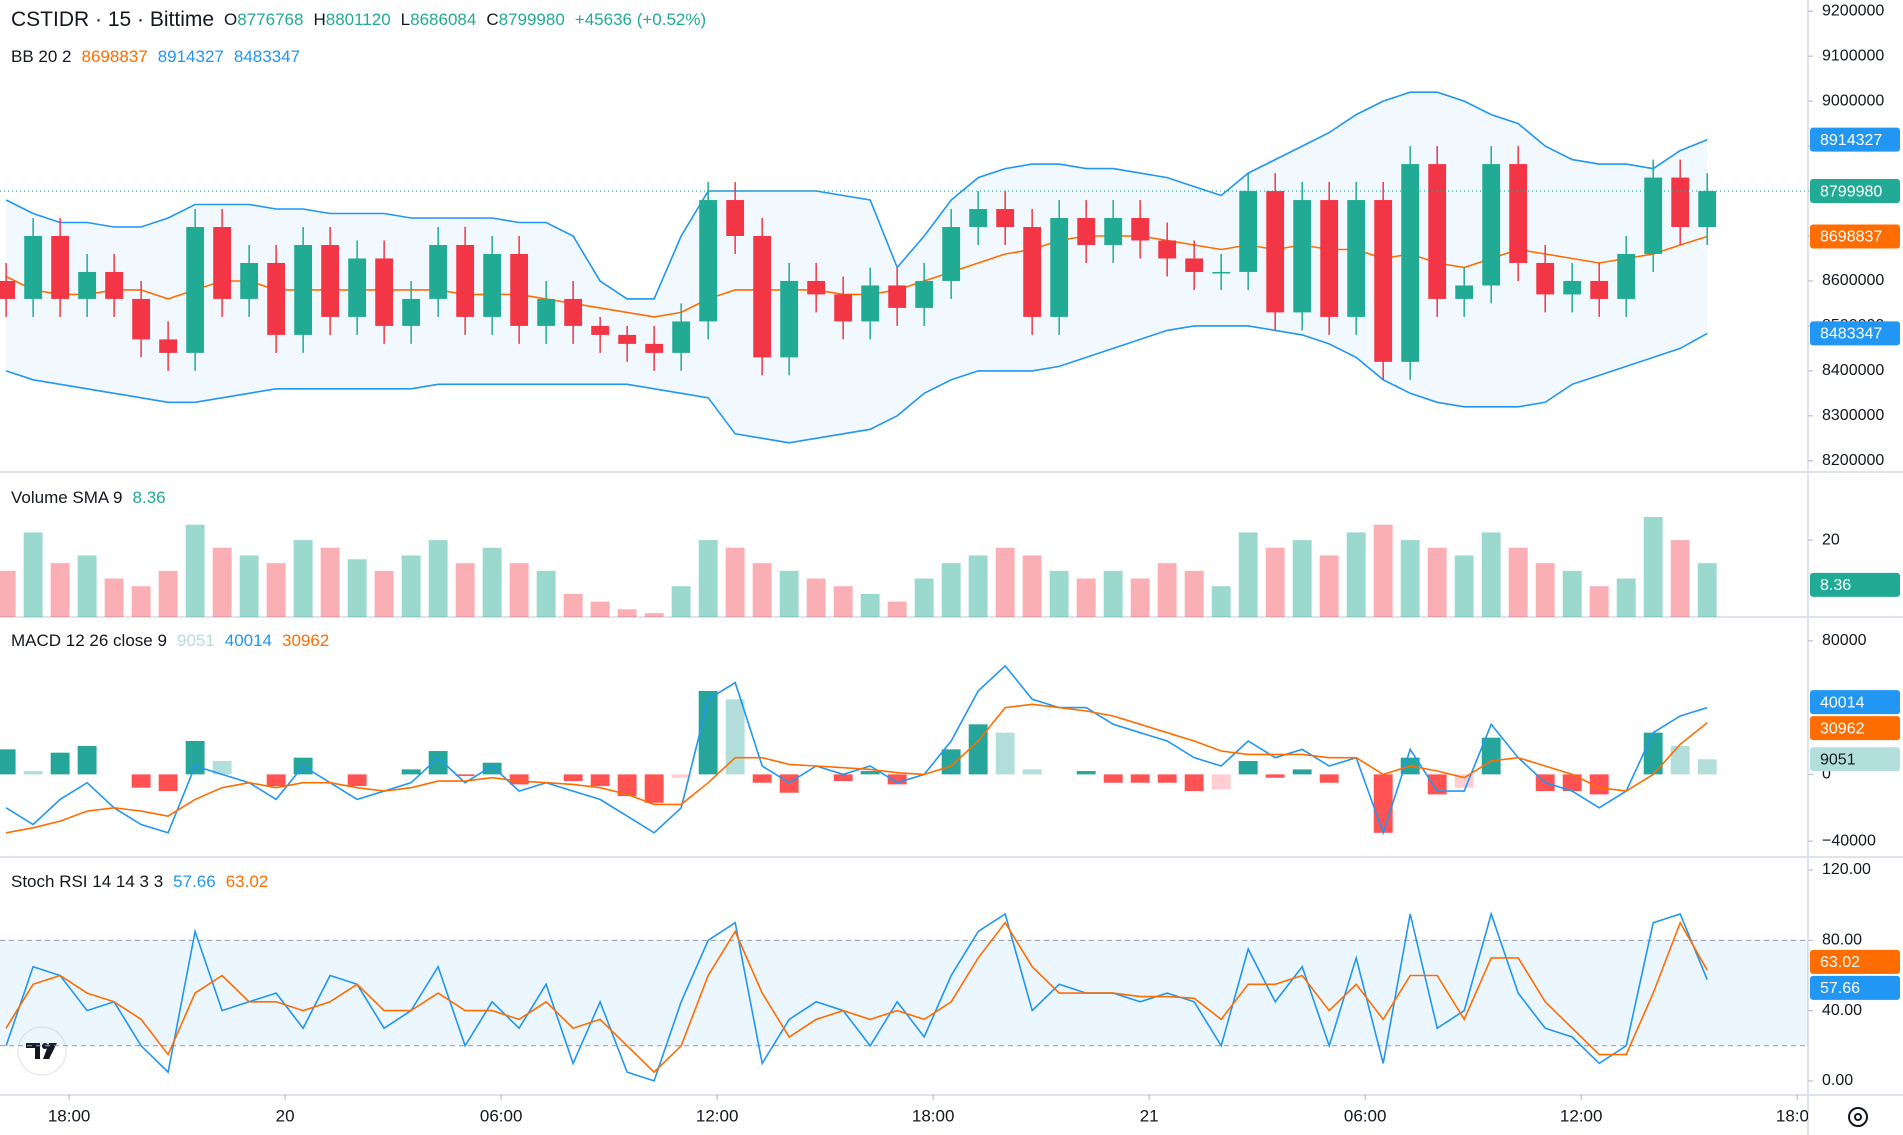 This screenshot has width=1903, height=1135. What do you see at coordinates (1835, 585) in the screenshot?
I see `price-tag-label: 8.36` at bounding box center [1835, 585].